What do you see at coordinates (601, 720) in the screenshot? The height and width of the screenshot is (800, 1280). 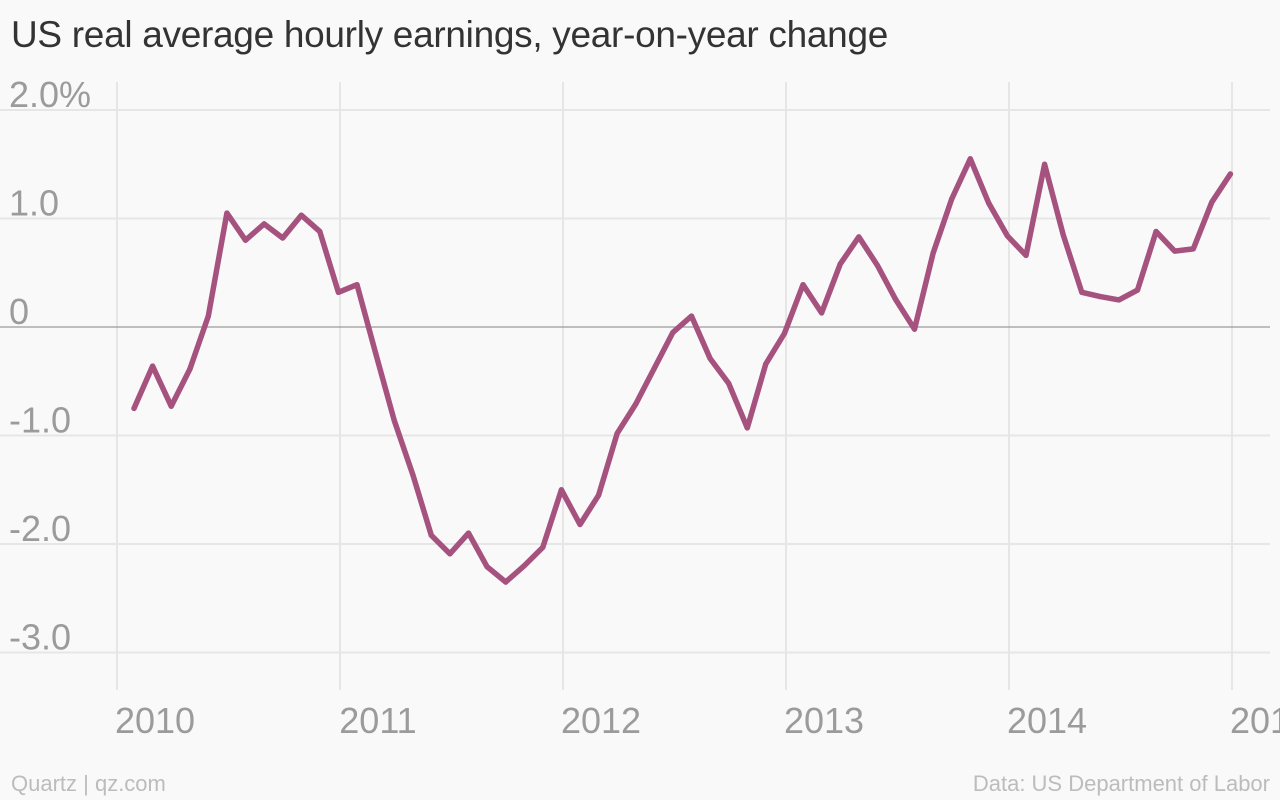 I see `x-tick-label: 2012` at bounding box center [601, 720].